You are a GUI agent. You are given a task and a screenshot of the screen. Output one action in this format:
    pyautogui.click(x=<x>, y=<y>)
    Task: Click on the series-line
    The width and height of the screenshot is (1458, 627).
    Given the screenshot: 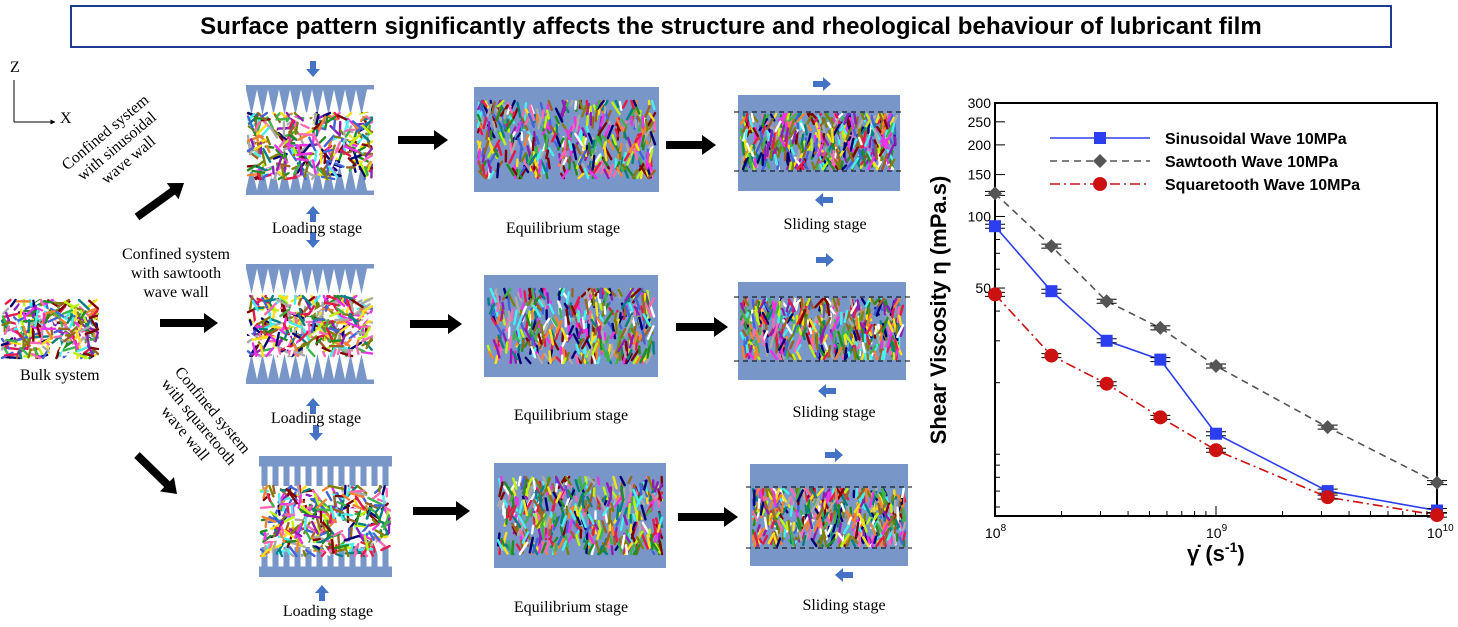 What is the action you would take?
    pyautogui.click(x=1216, y=404)
    